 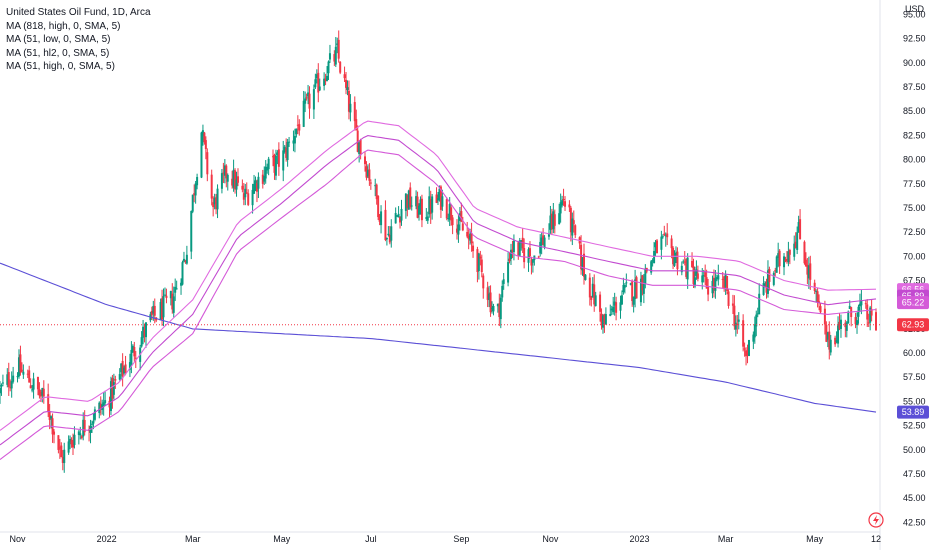 I want to click on y-tick-label: 75.00, so click(x=914, y=208).